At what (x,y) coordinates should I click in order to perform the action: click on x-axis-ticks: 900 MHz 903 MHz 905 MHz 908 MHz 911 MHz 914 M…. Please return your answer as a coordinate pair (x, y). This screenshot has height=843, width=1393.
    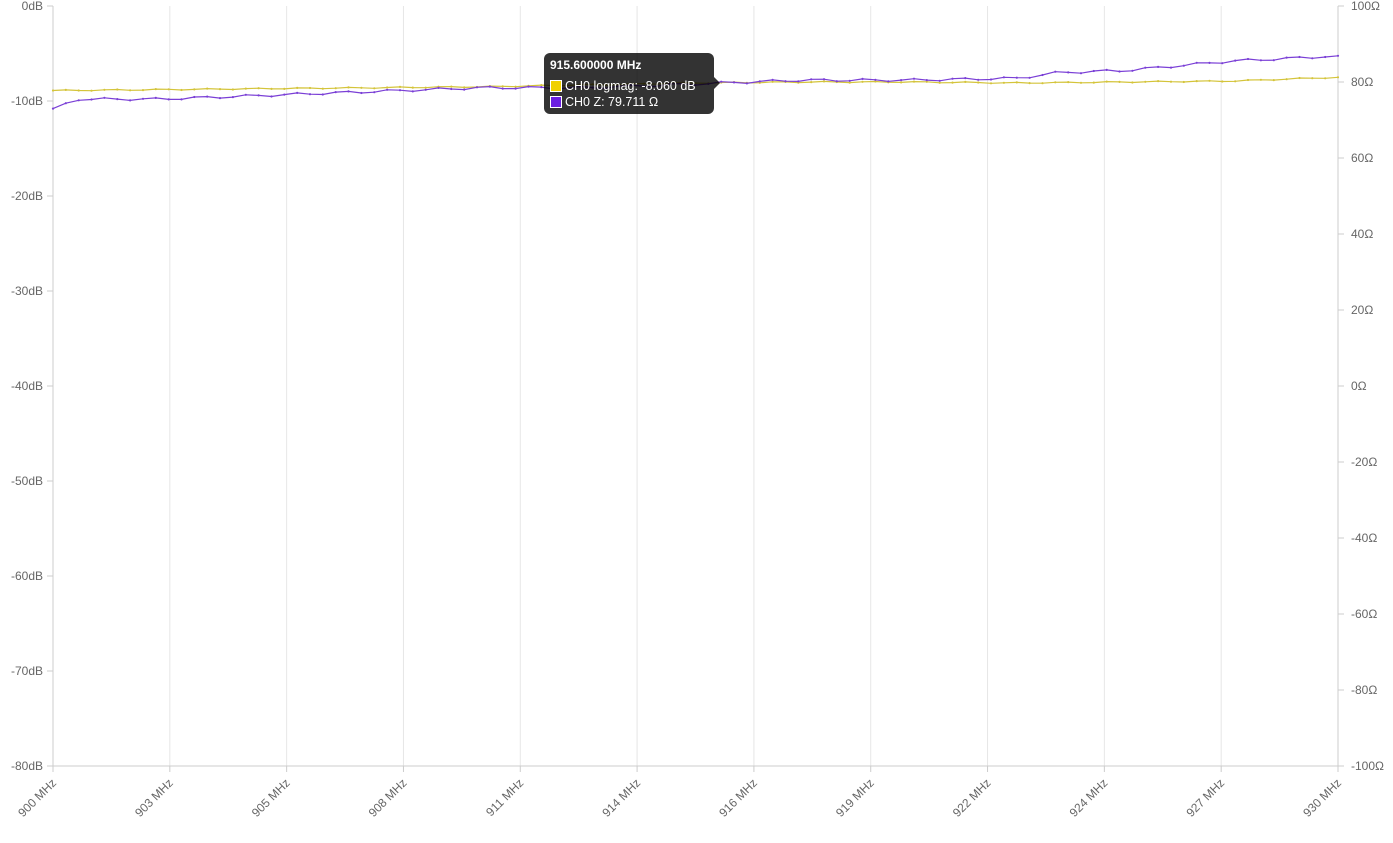
    Looking at the image, I should click on (679, 798).